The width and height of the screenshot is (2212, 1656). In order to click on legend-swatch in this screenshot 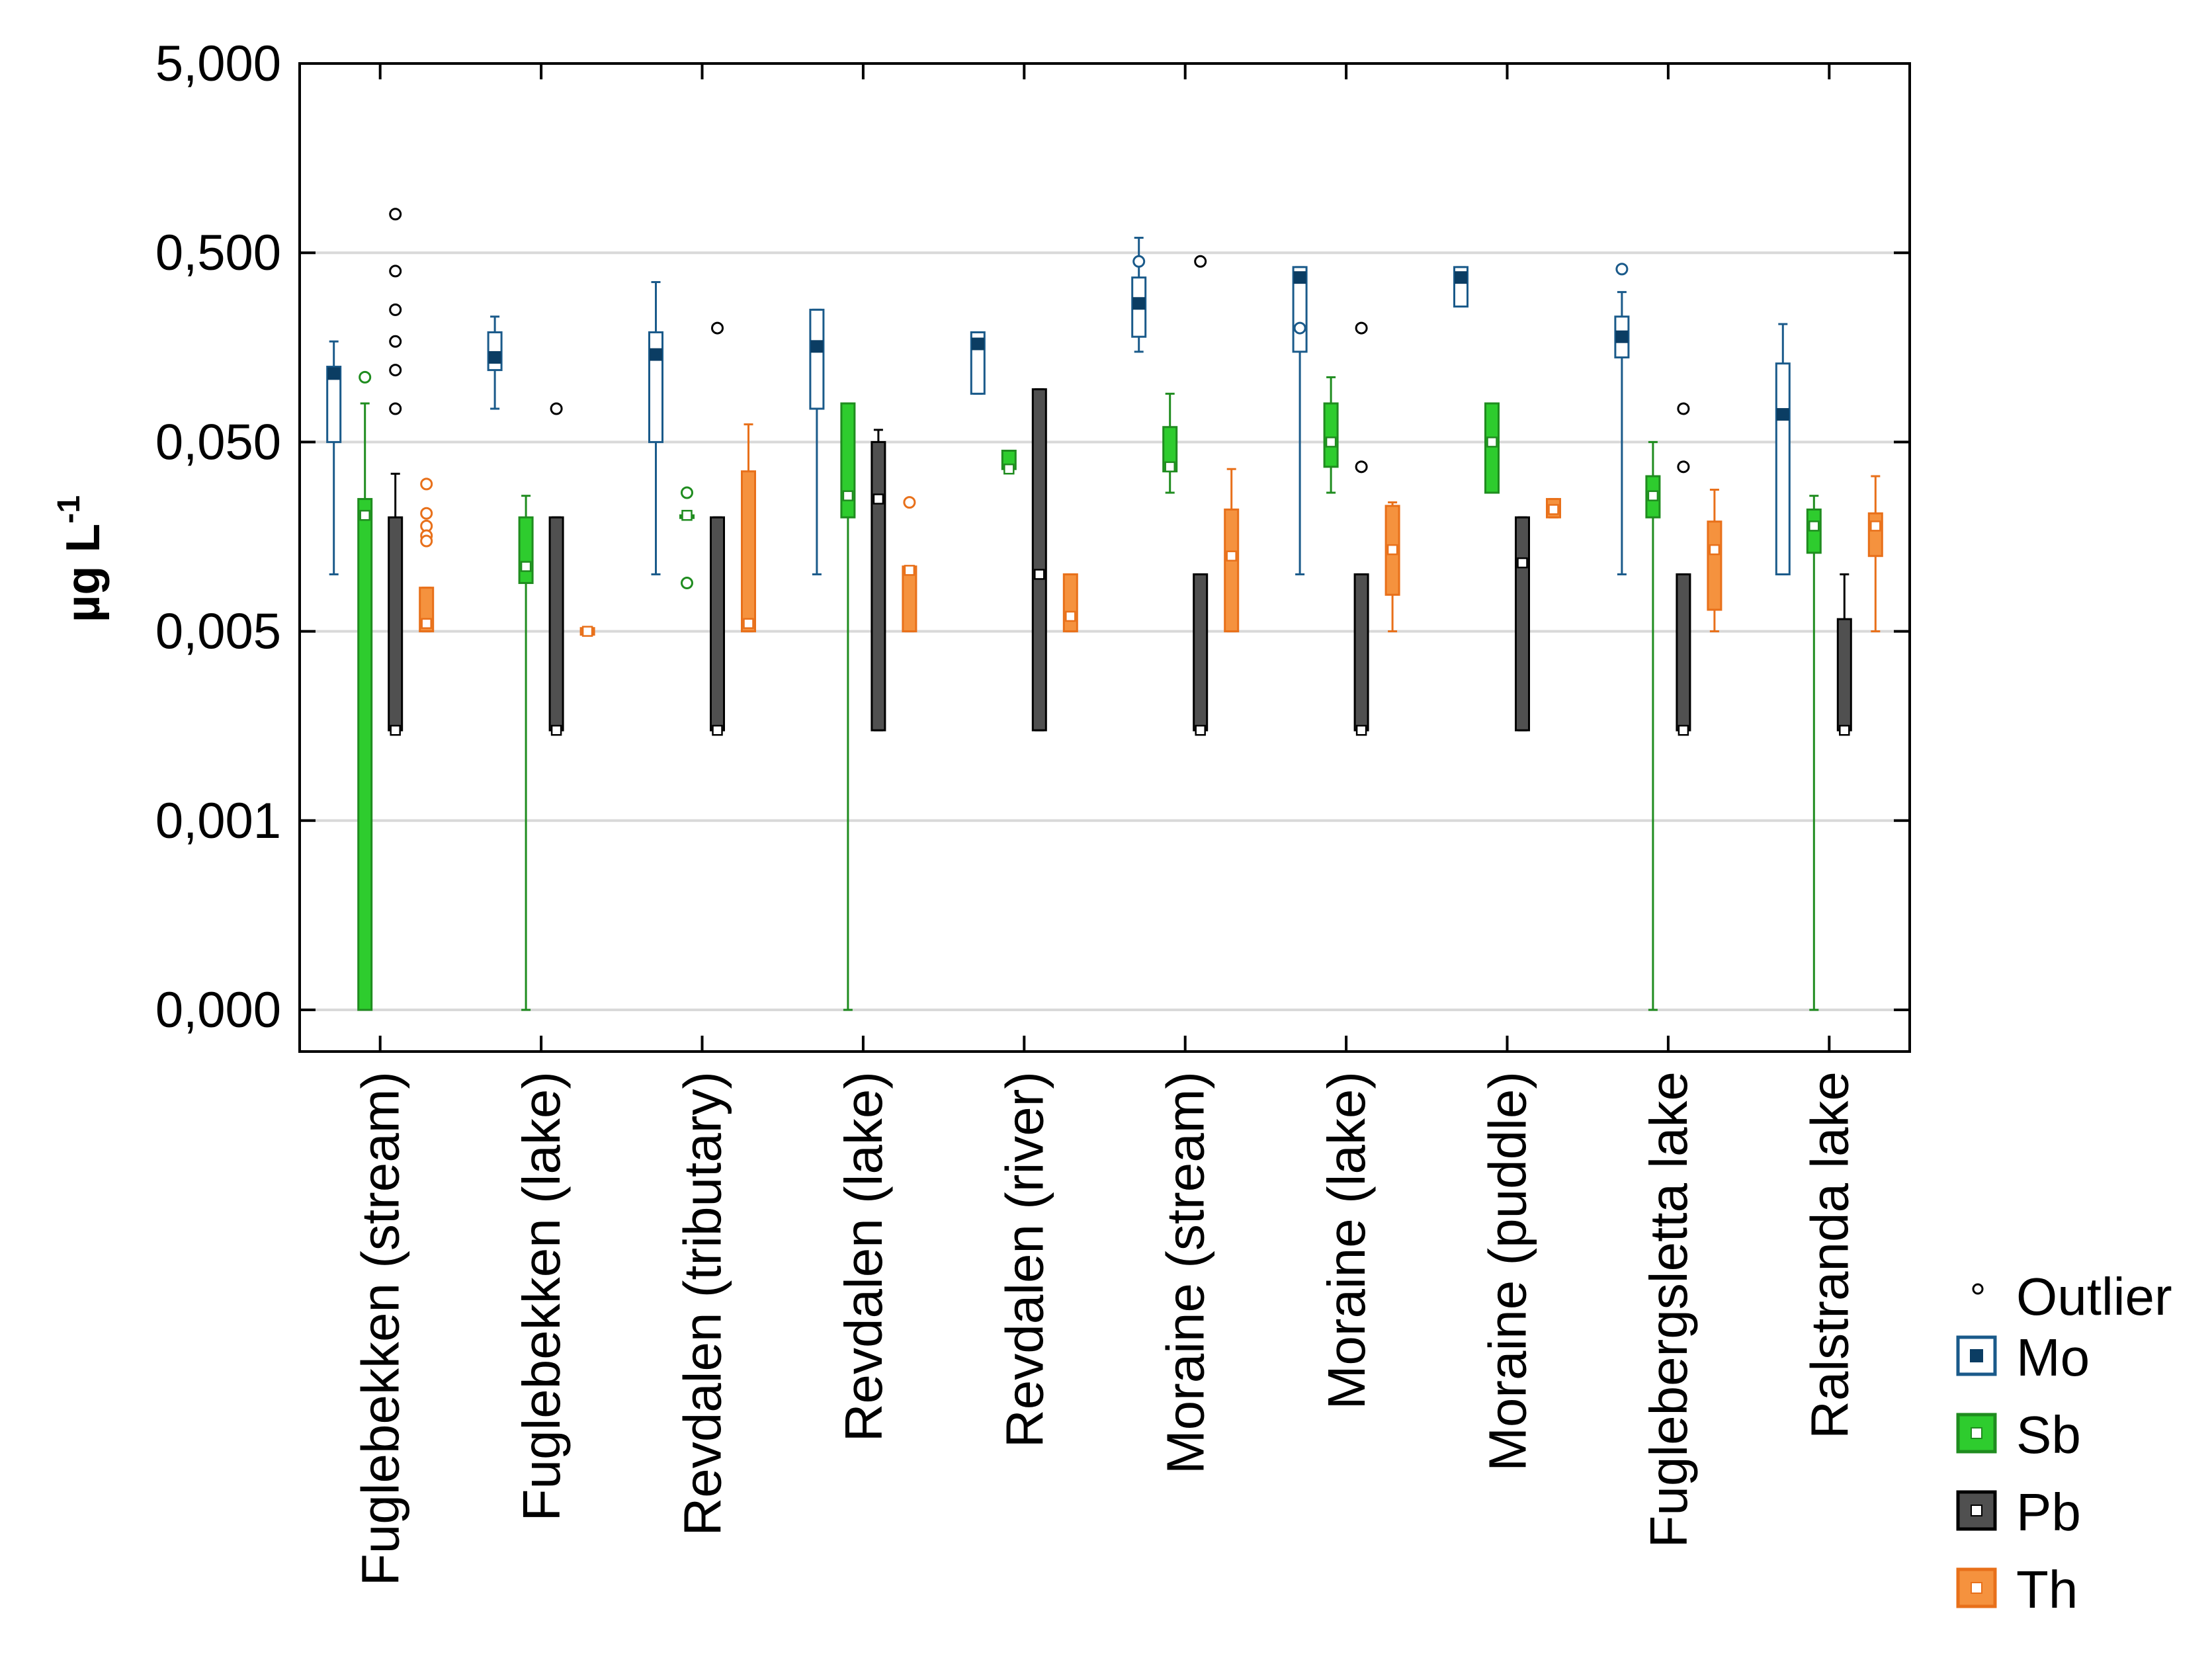, I will do `click(1977, 1356)`.